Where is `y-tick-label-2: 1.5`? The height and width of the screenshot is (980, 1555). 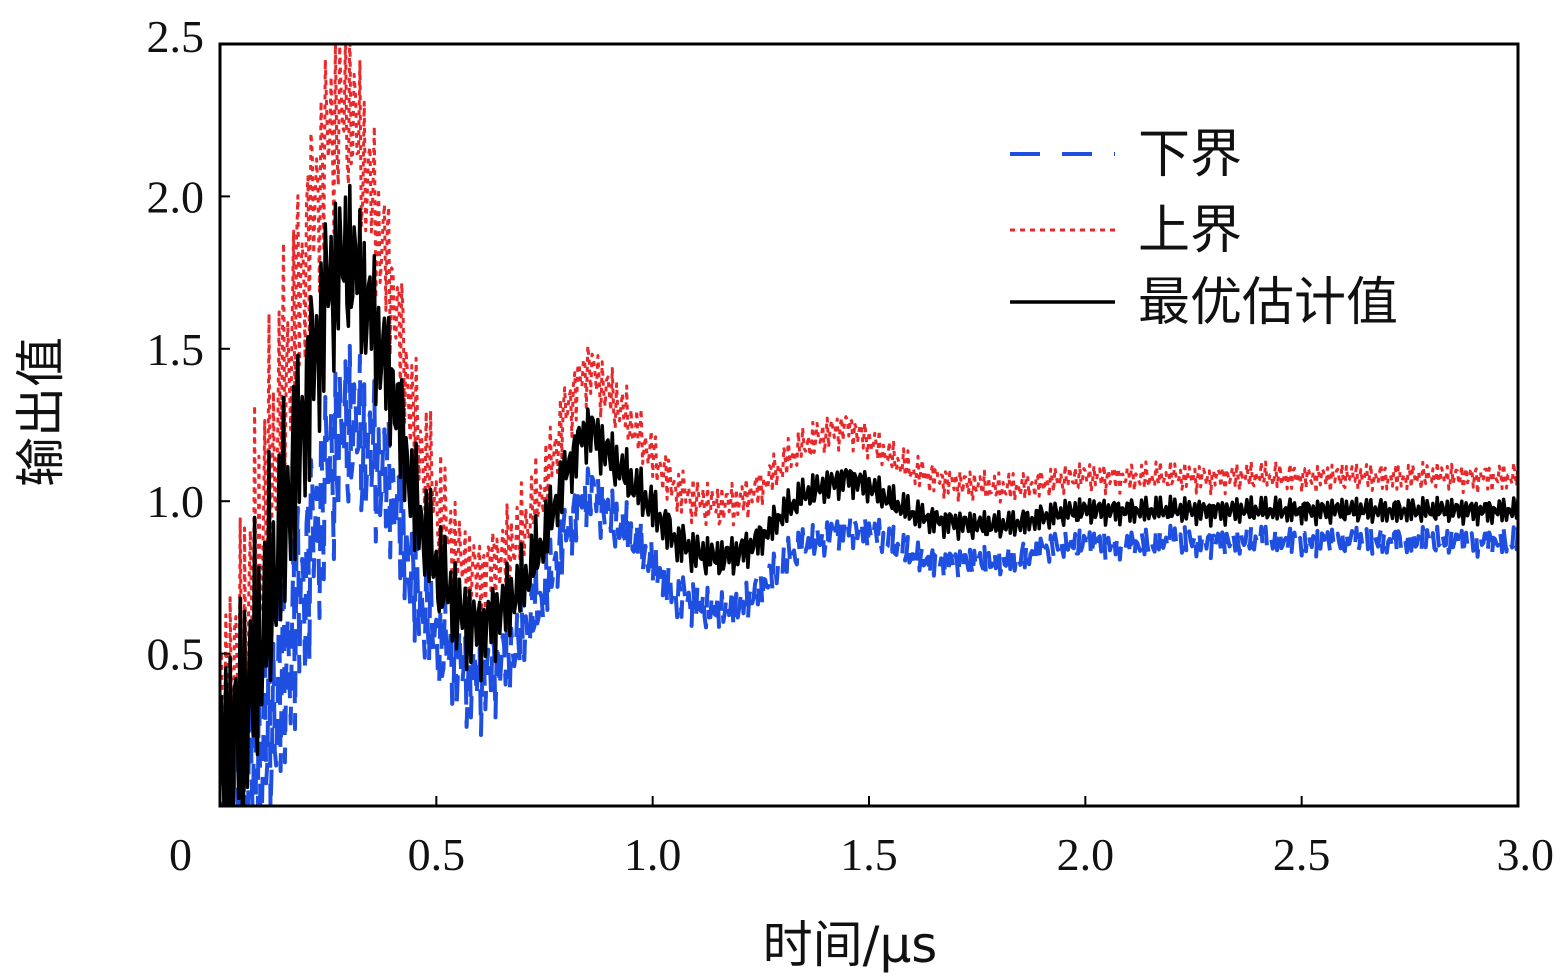 y-tick-label-2: 1.5 is located at coordinates (176, 349).